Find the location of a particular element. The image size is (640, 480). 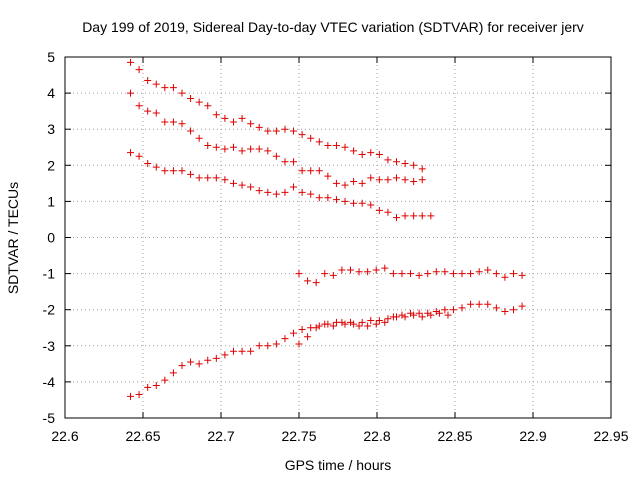

y-tick-label: 0 is located at coordinates (51, 238).